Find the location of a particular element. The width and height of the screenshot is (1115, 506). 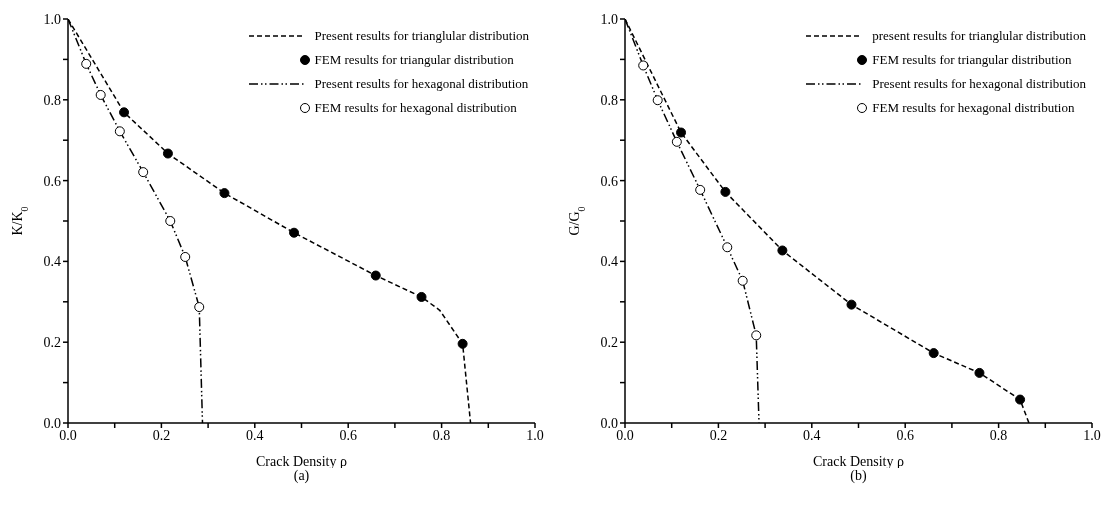

legend-label: Present results for trianglular distribution is located at coordinates (421, 36).